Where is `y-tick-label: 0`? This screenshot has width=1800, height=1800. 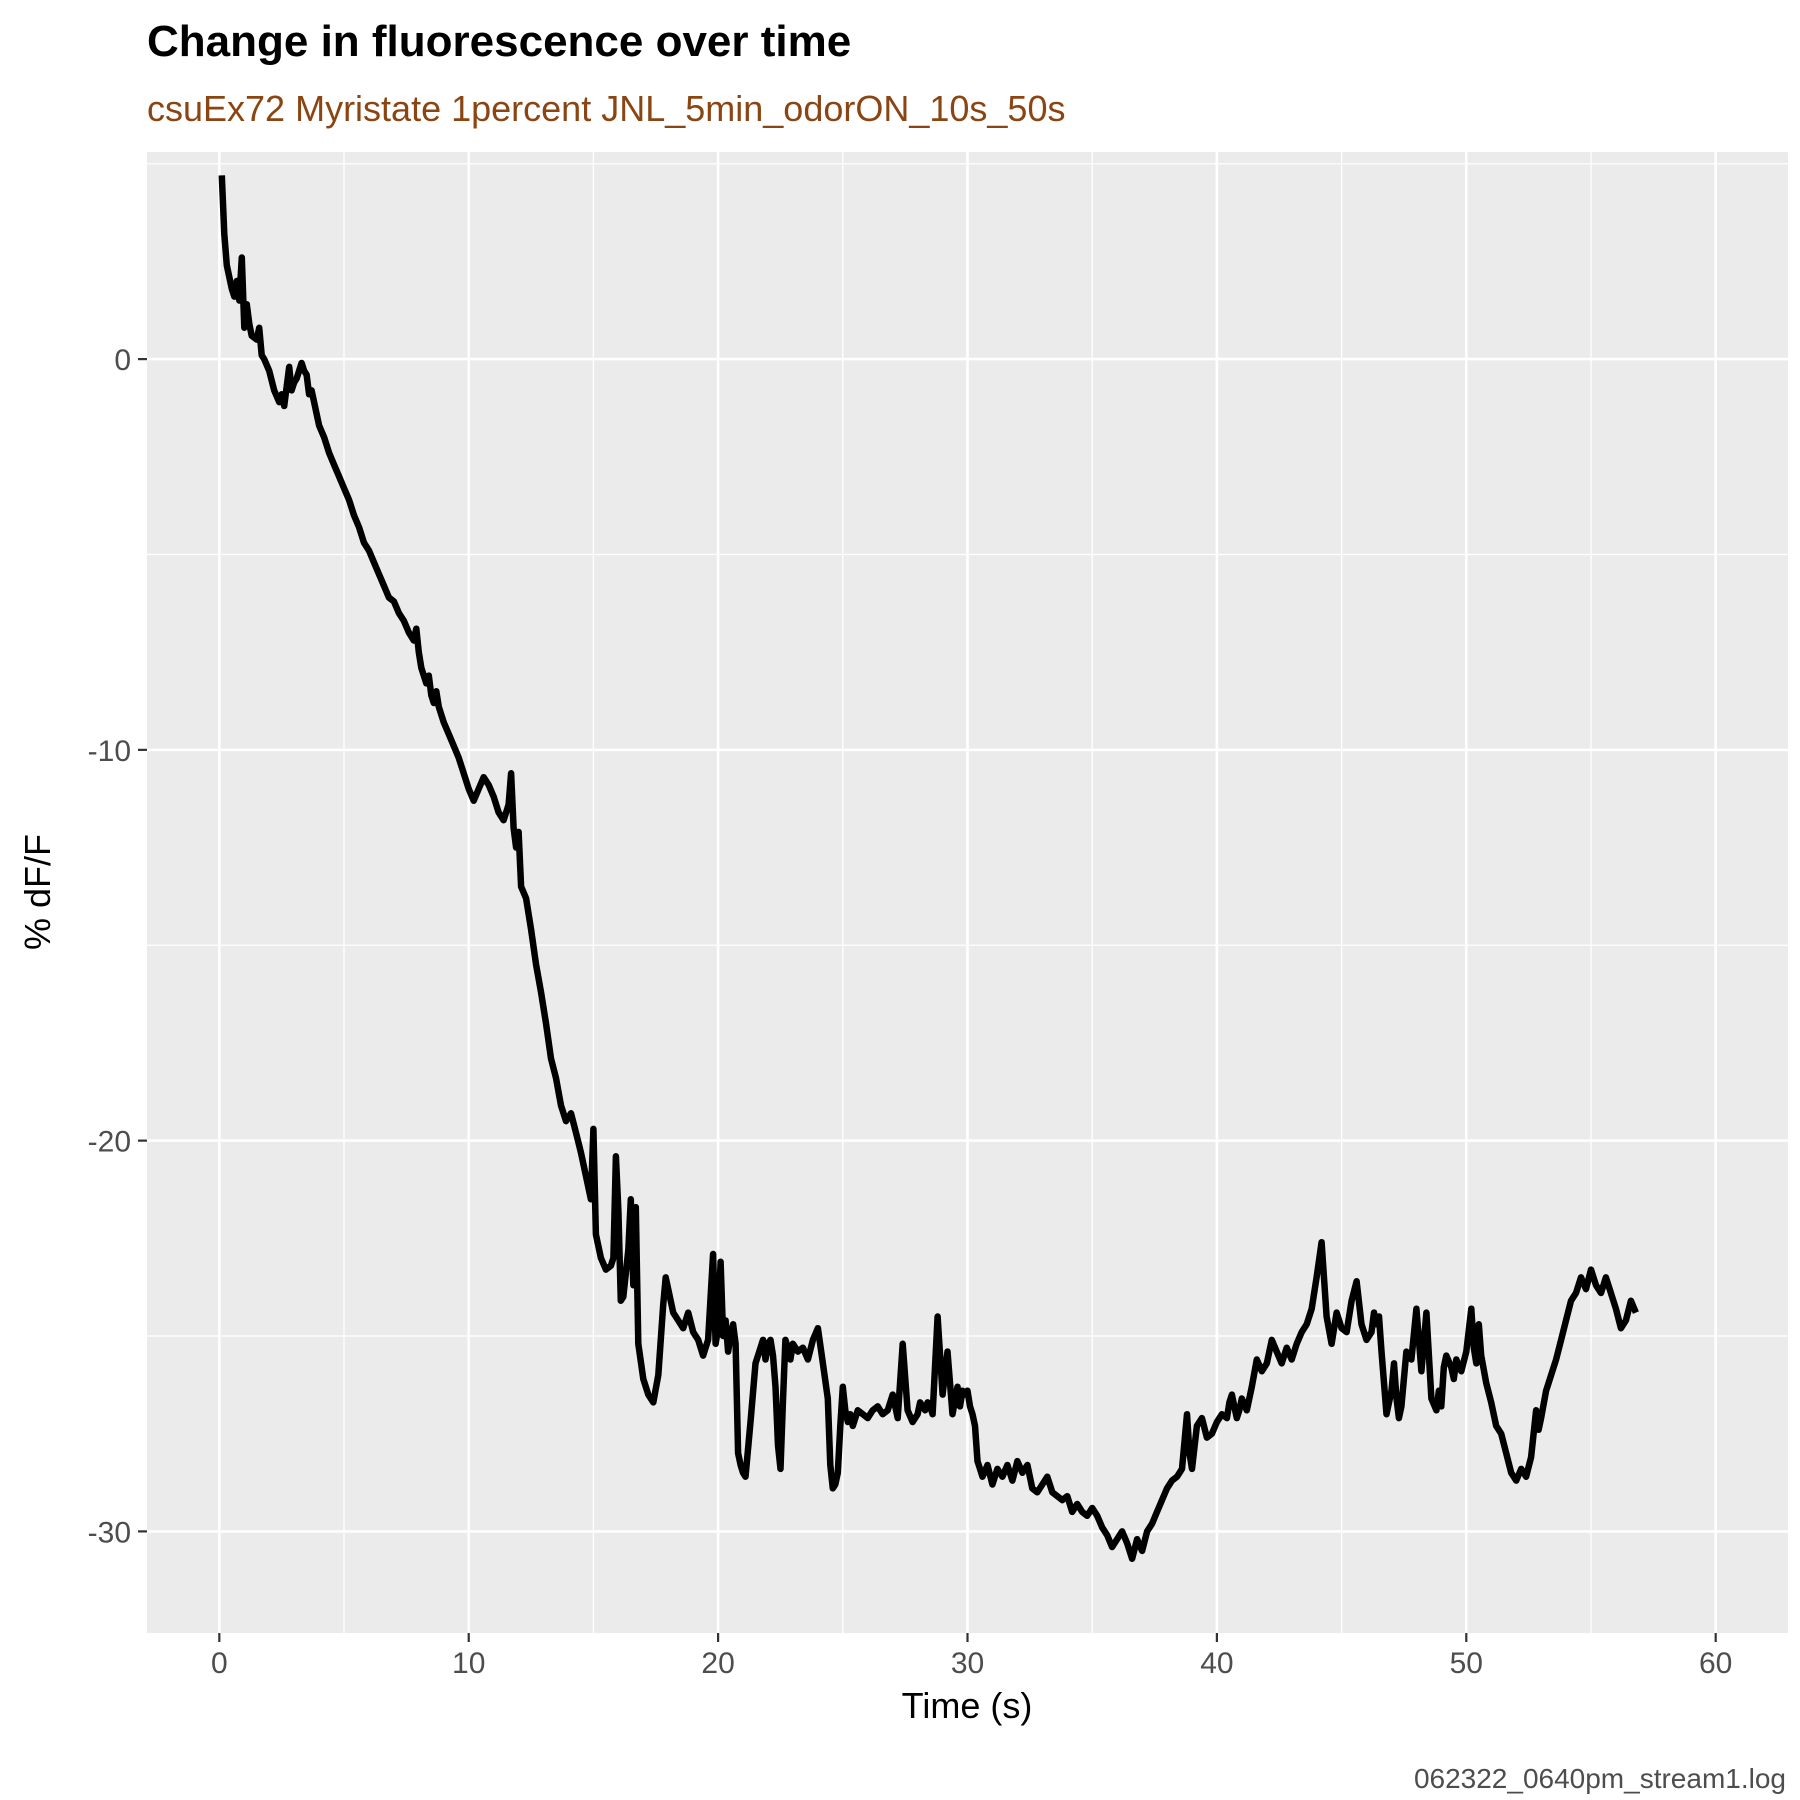 y-tick-label: 0 is located at coordinates (122, 360).